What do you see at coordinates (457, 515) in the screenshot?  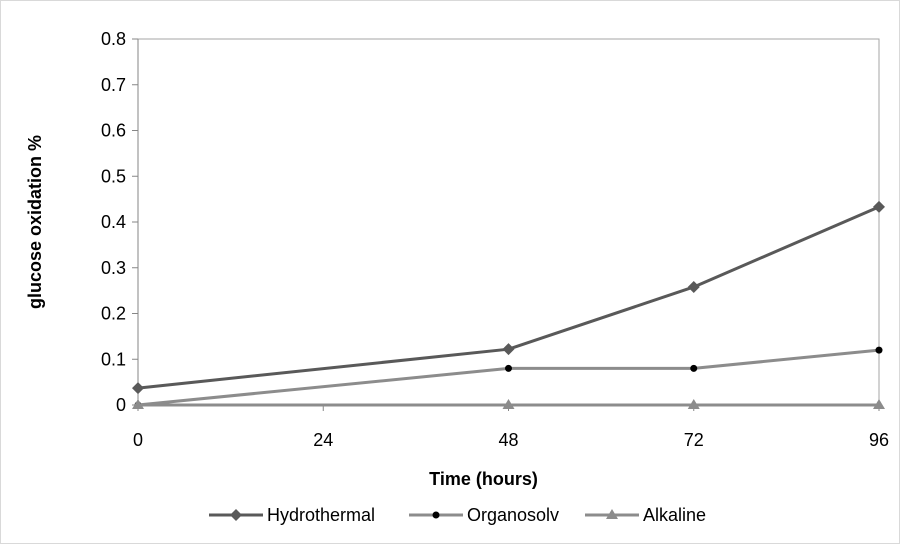 I see `legend: Hydrothermal Organosolv Alkaline` at bounding box center [457, 515].